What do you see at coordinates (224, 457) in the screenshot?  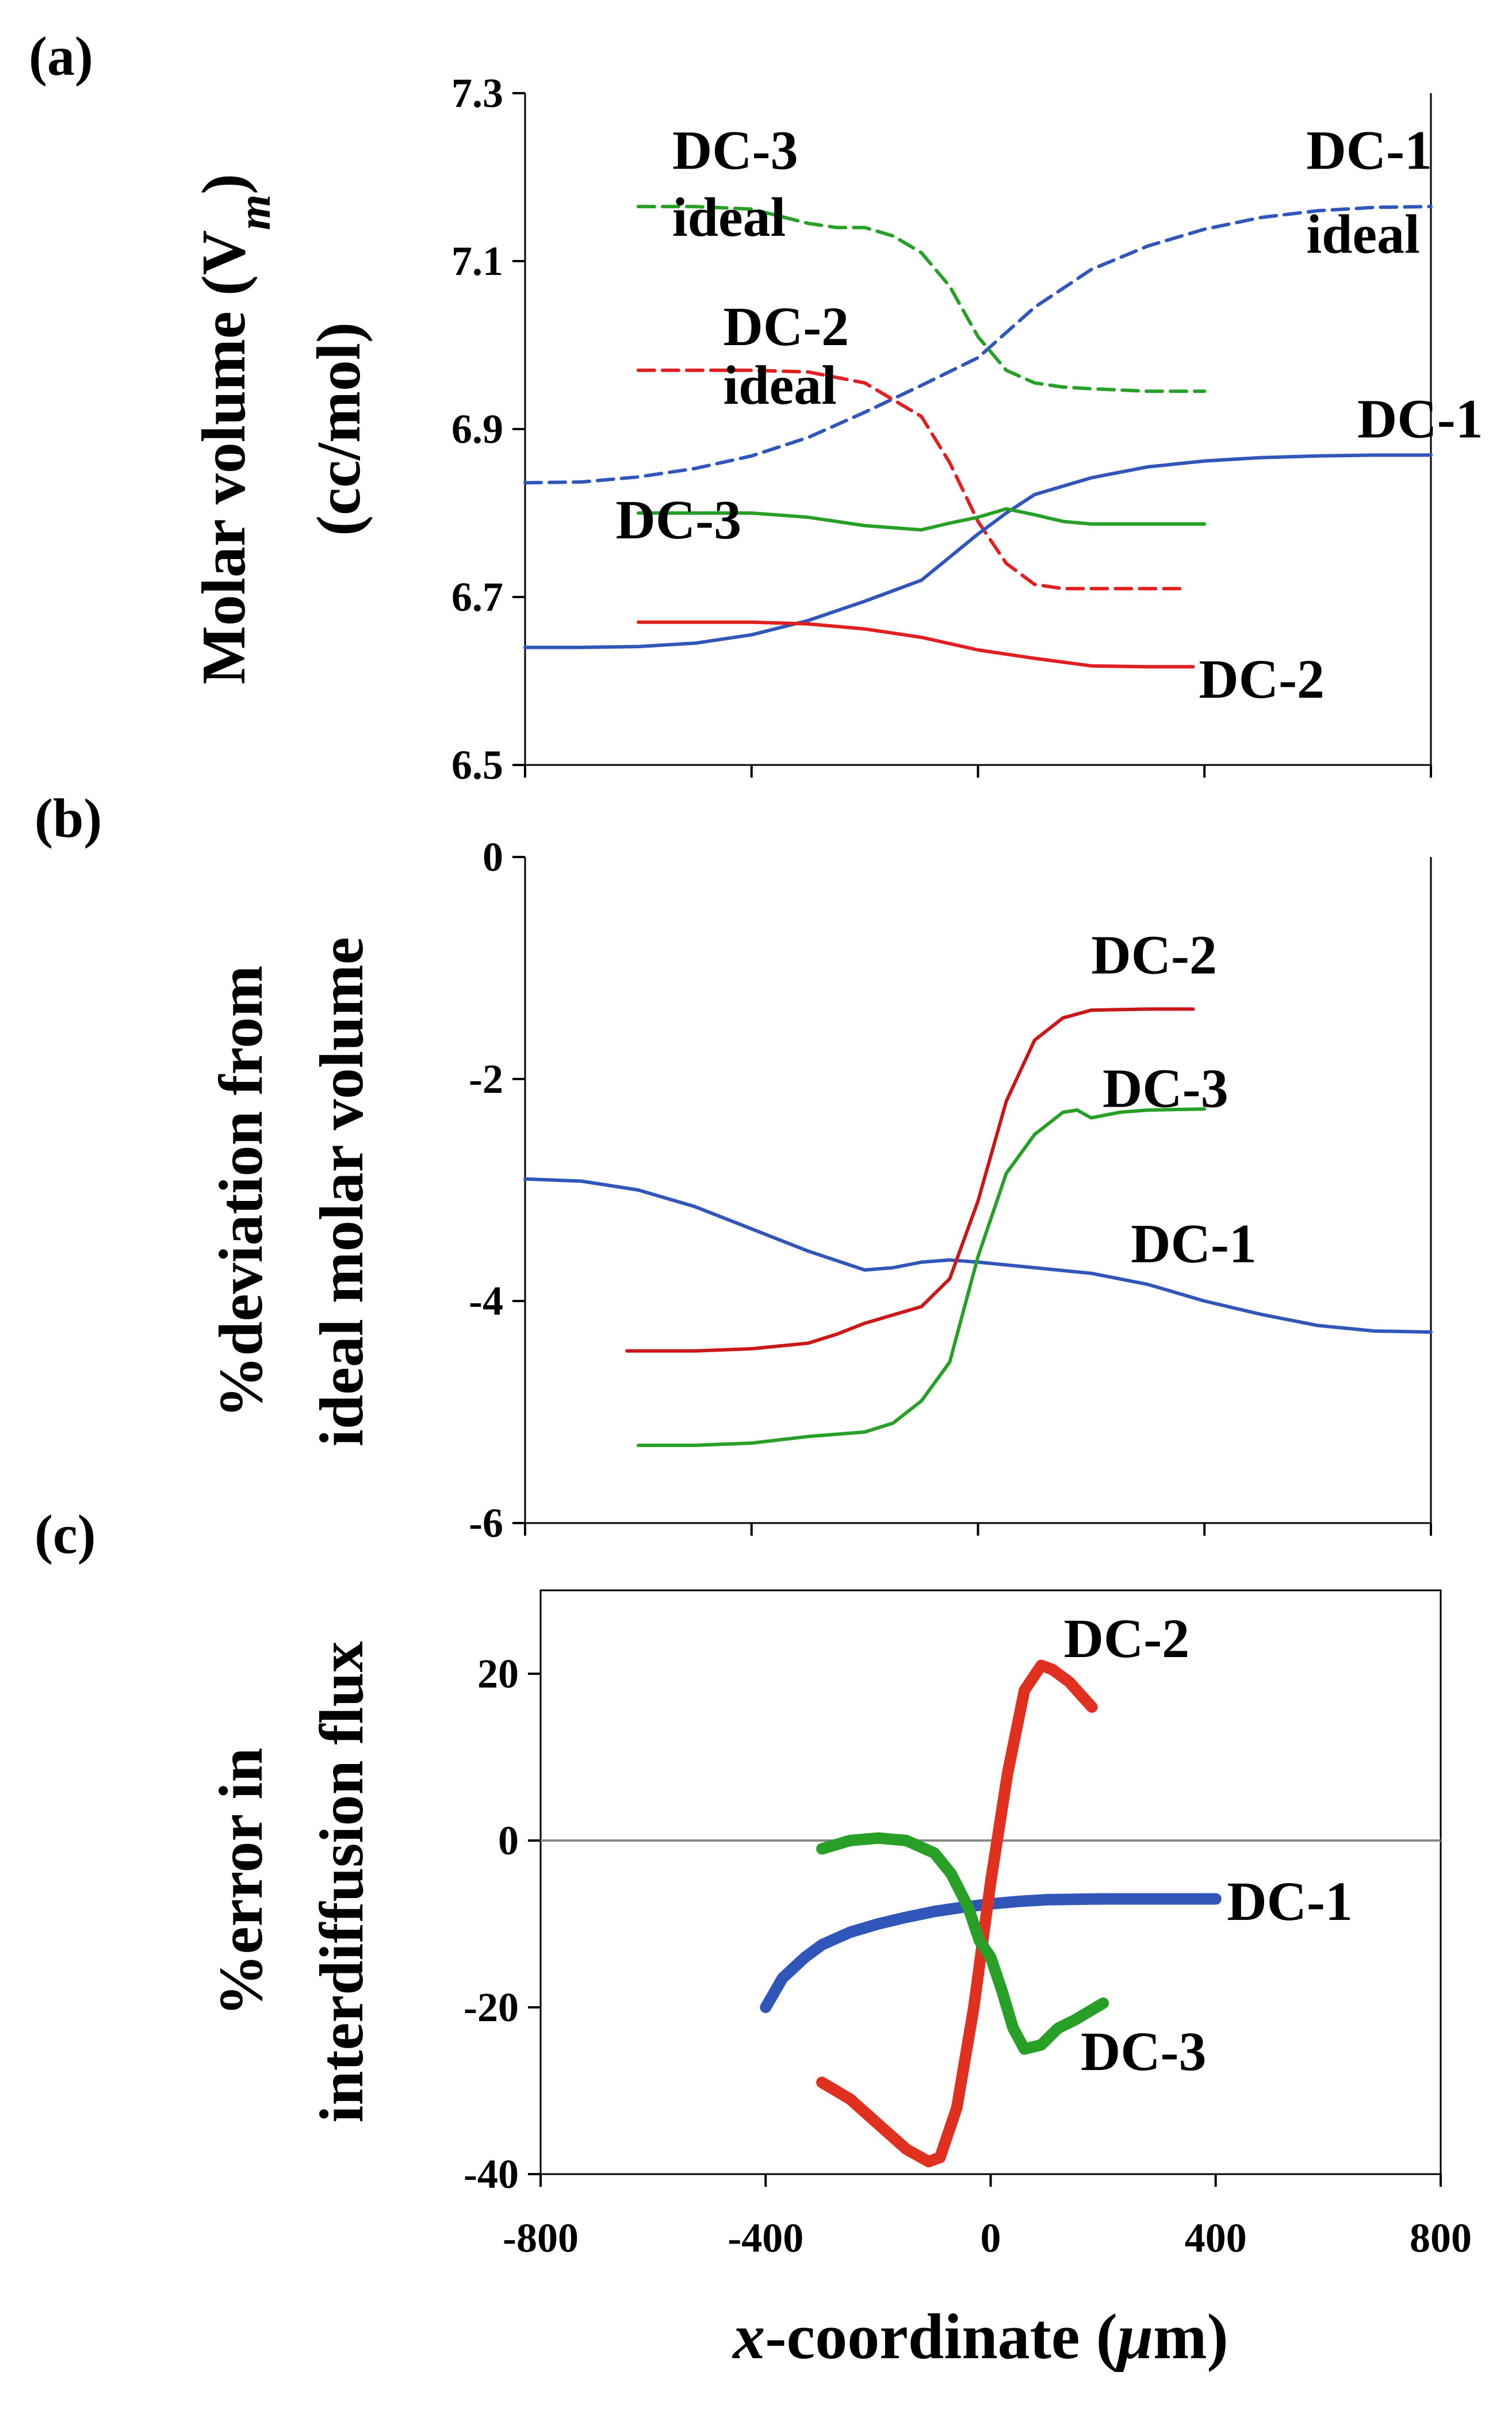 I see `y-axis-label-main: Molar volume (V` at bounding box center [224, 457].